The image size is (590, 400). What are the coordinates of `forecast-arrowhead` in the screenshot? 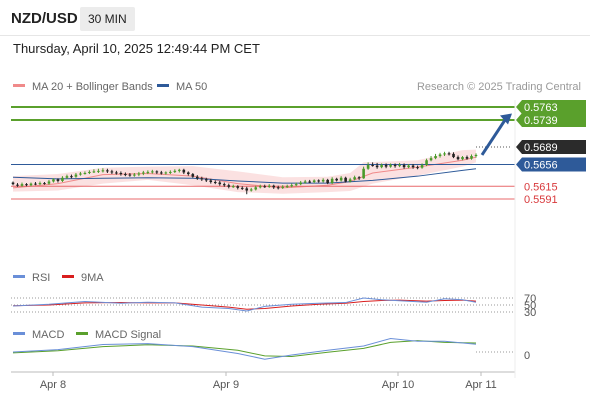 It's located at (506, 119).